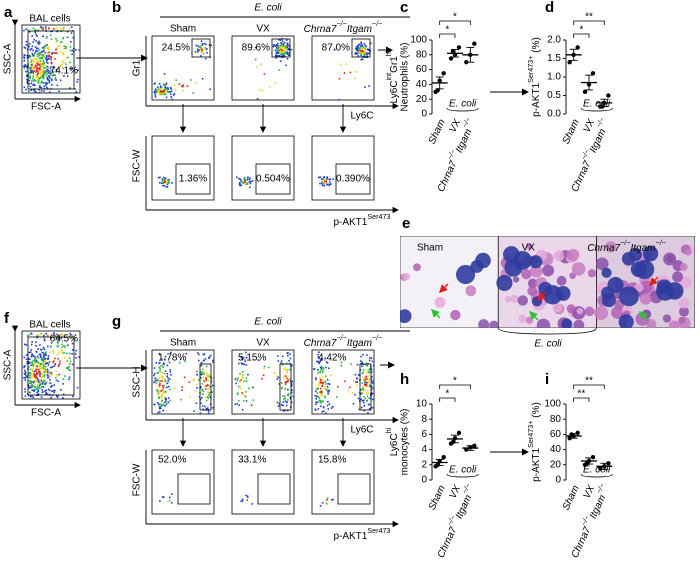 This screenshot has width=700, height=581. I want to click on y-tick-label: 0, so click(424, 114).